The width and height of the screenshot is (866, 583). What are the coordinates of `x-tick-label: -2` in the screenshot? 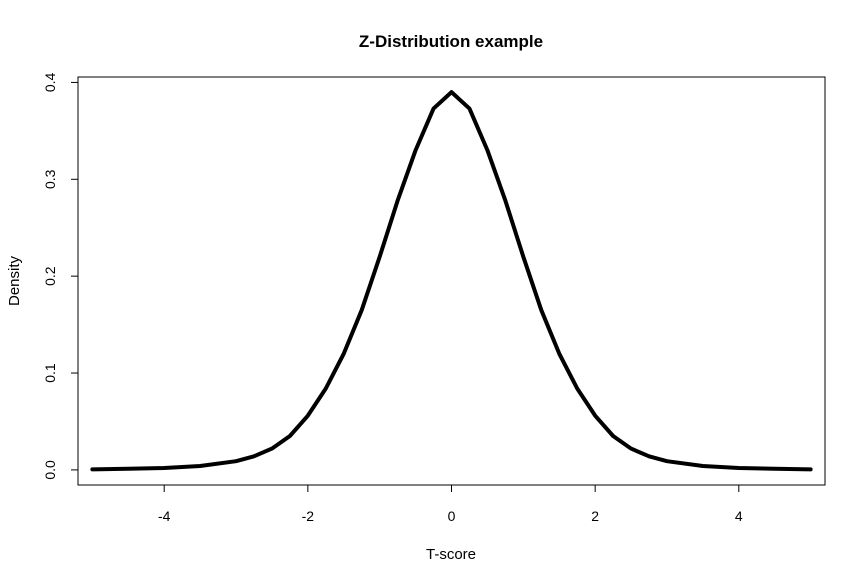 It's located at (308, 516).